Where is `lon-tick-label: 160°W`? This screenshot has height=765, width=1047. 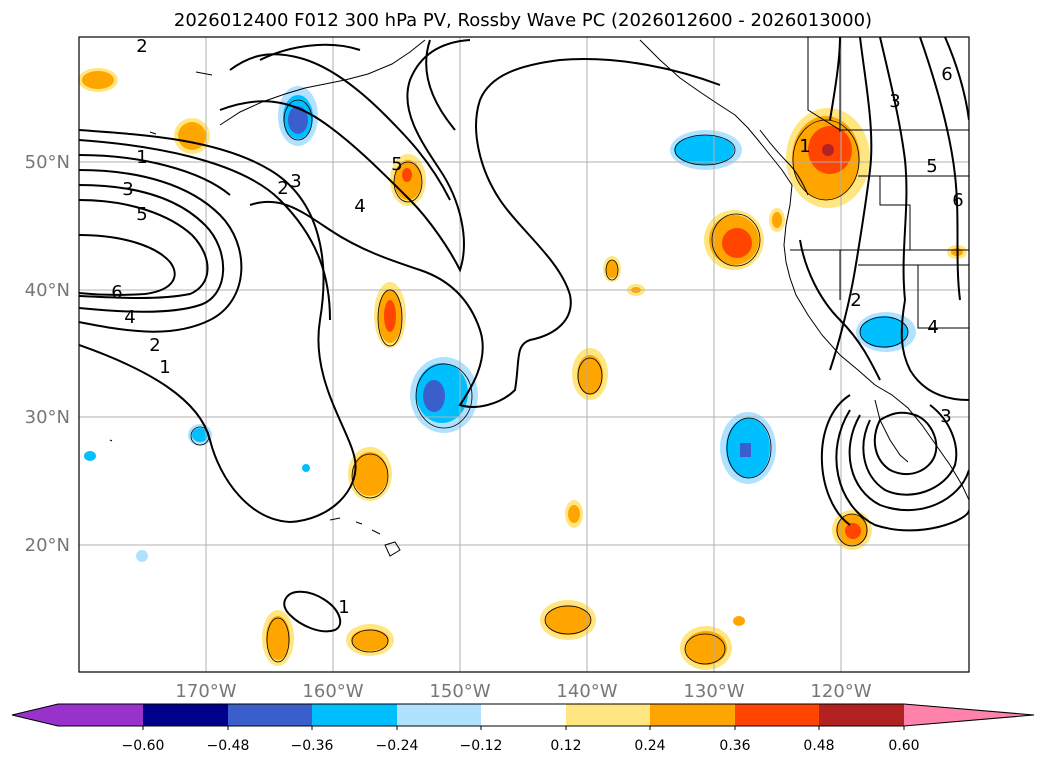
lon-tick-label: 160°W is located at coordinates (332, 691).